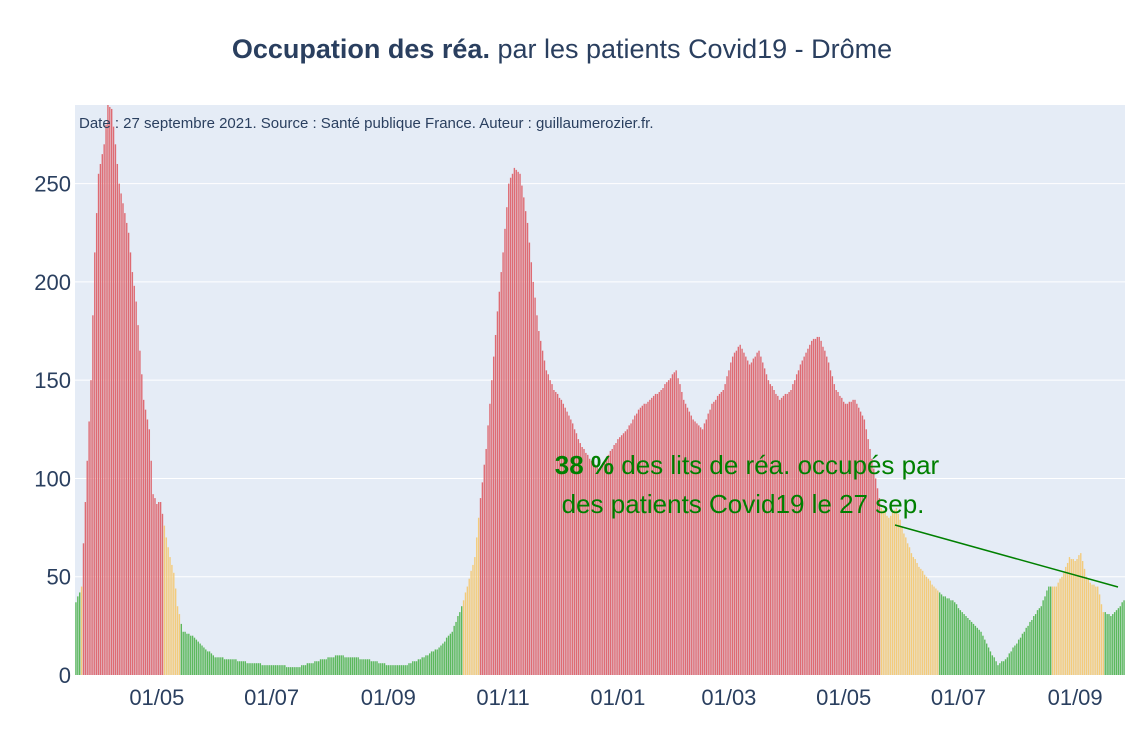 The width and height of the screenshot is (1125, 750). Describe the element at coordinates (59, 577) in the screenshot. I see `y-tick-label: 50` at that location.